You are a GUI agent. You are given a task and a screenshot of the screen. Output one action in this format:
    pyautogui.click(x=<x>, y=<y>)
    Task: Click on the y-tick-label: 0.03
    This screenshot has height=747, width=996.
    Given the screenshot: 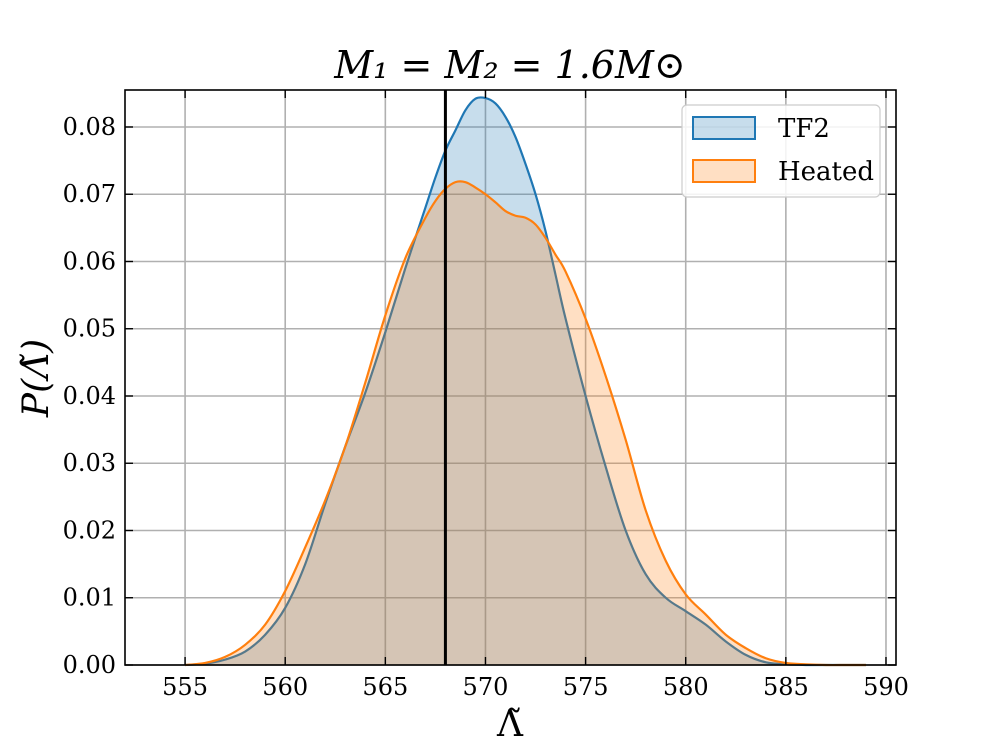 What is the action you would take?
    pyautogui.click(x=89, y=463)
    